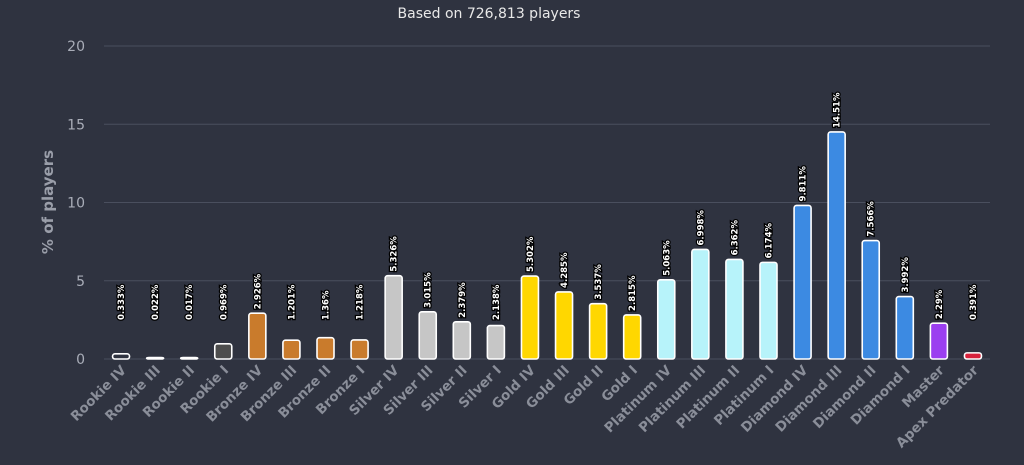 This screenshot has height=465, width=1024. Describe the element at coordinates (735, 238) in the screenshot. I see `data-label: 6.362%` at that location.